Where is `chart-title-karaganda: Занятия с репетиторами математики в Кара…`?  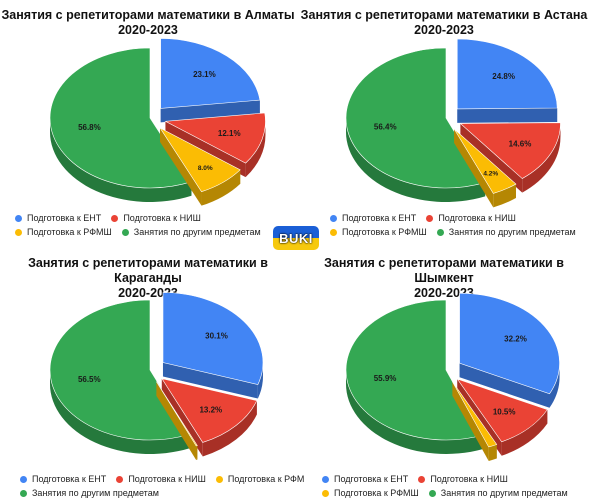
chart-title-karaganda: Занятия с репетиторами математики в Кара… is located at coordinates (148, 278).